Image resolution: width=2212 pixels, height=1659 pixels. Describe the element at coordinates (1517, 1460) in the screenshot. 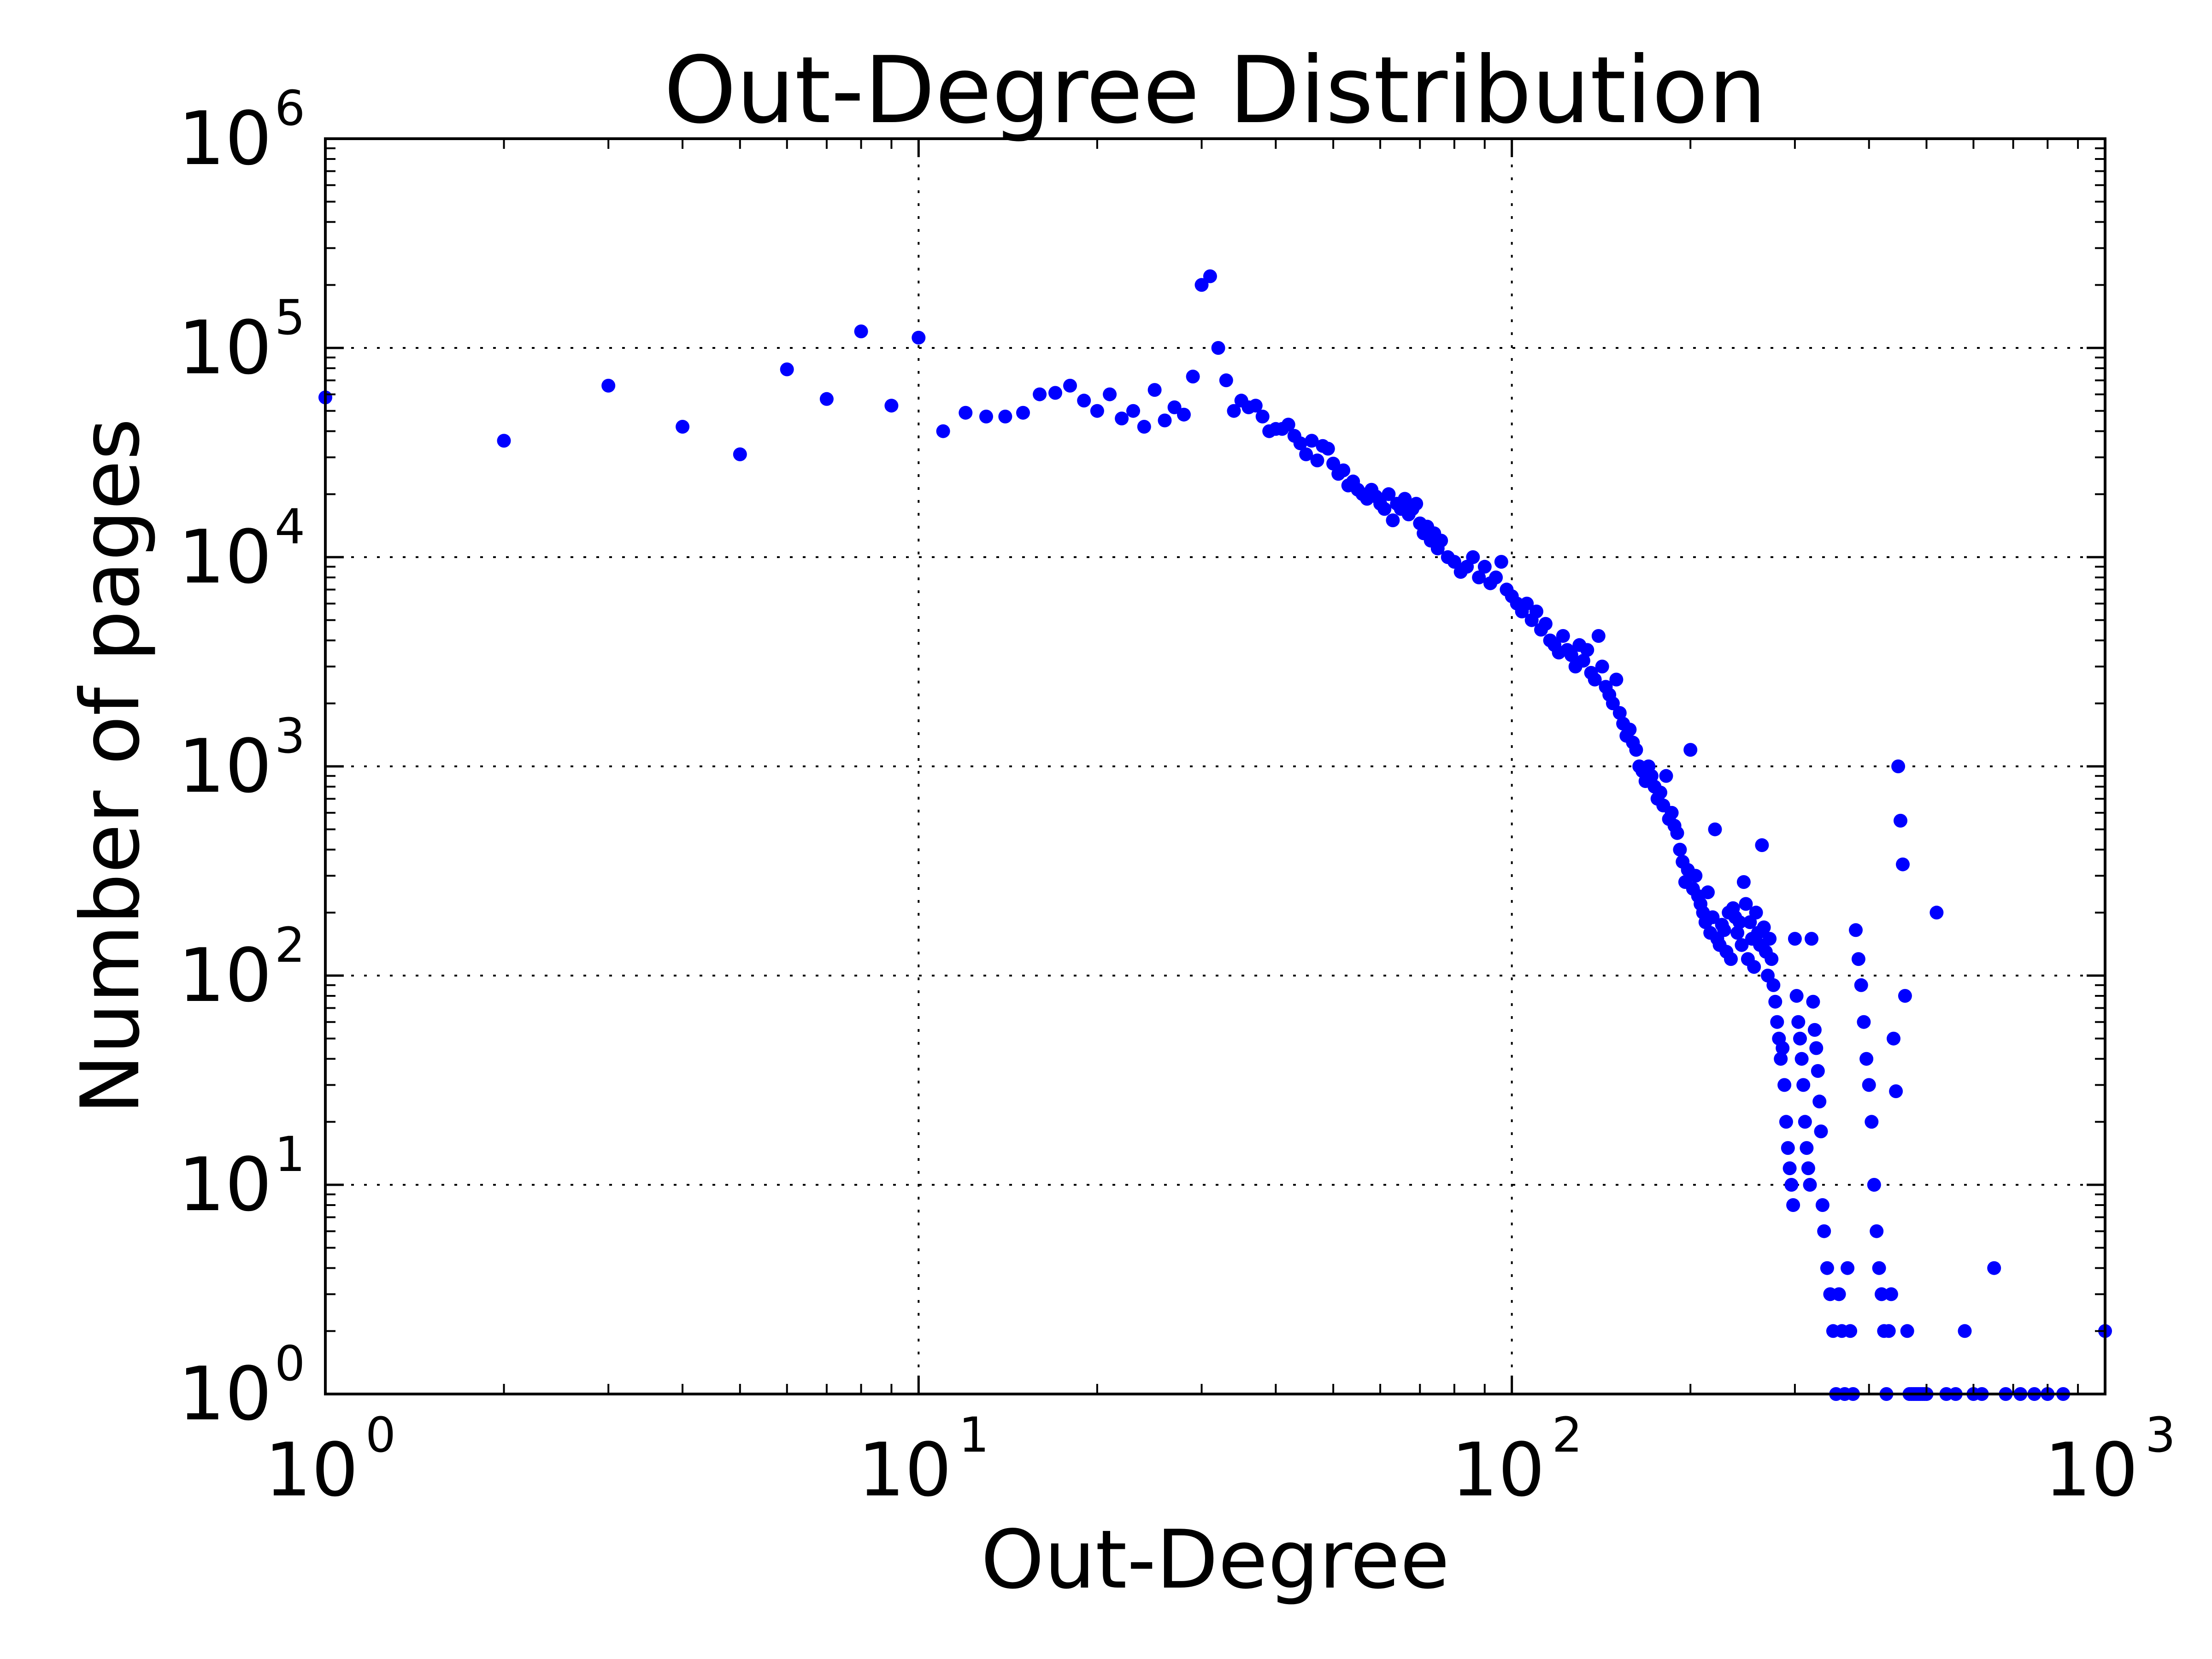

I see `x-tick-label: 10 2` at that location.